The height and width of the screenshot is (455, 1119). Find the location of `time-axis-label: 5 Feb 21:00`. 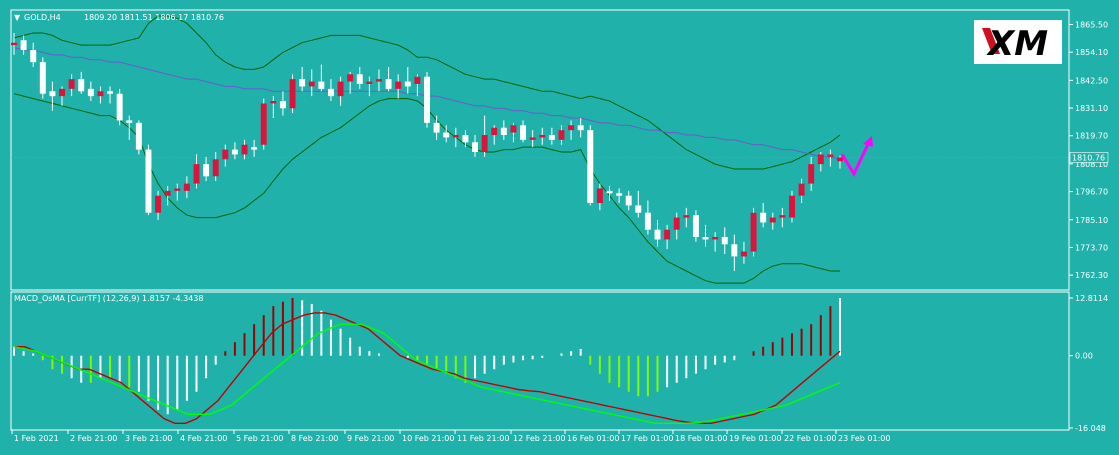

time-axis-label: 5 Feb 21:00 is located at coordinates (259, 438).